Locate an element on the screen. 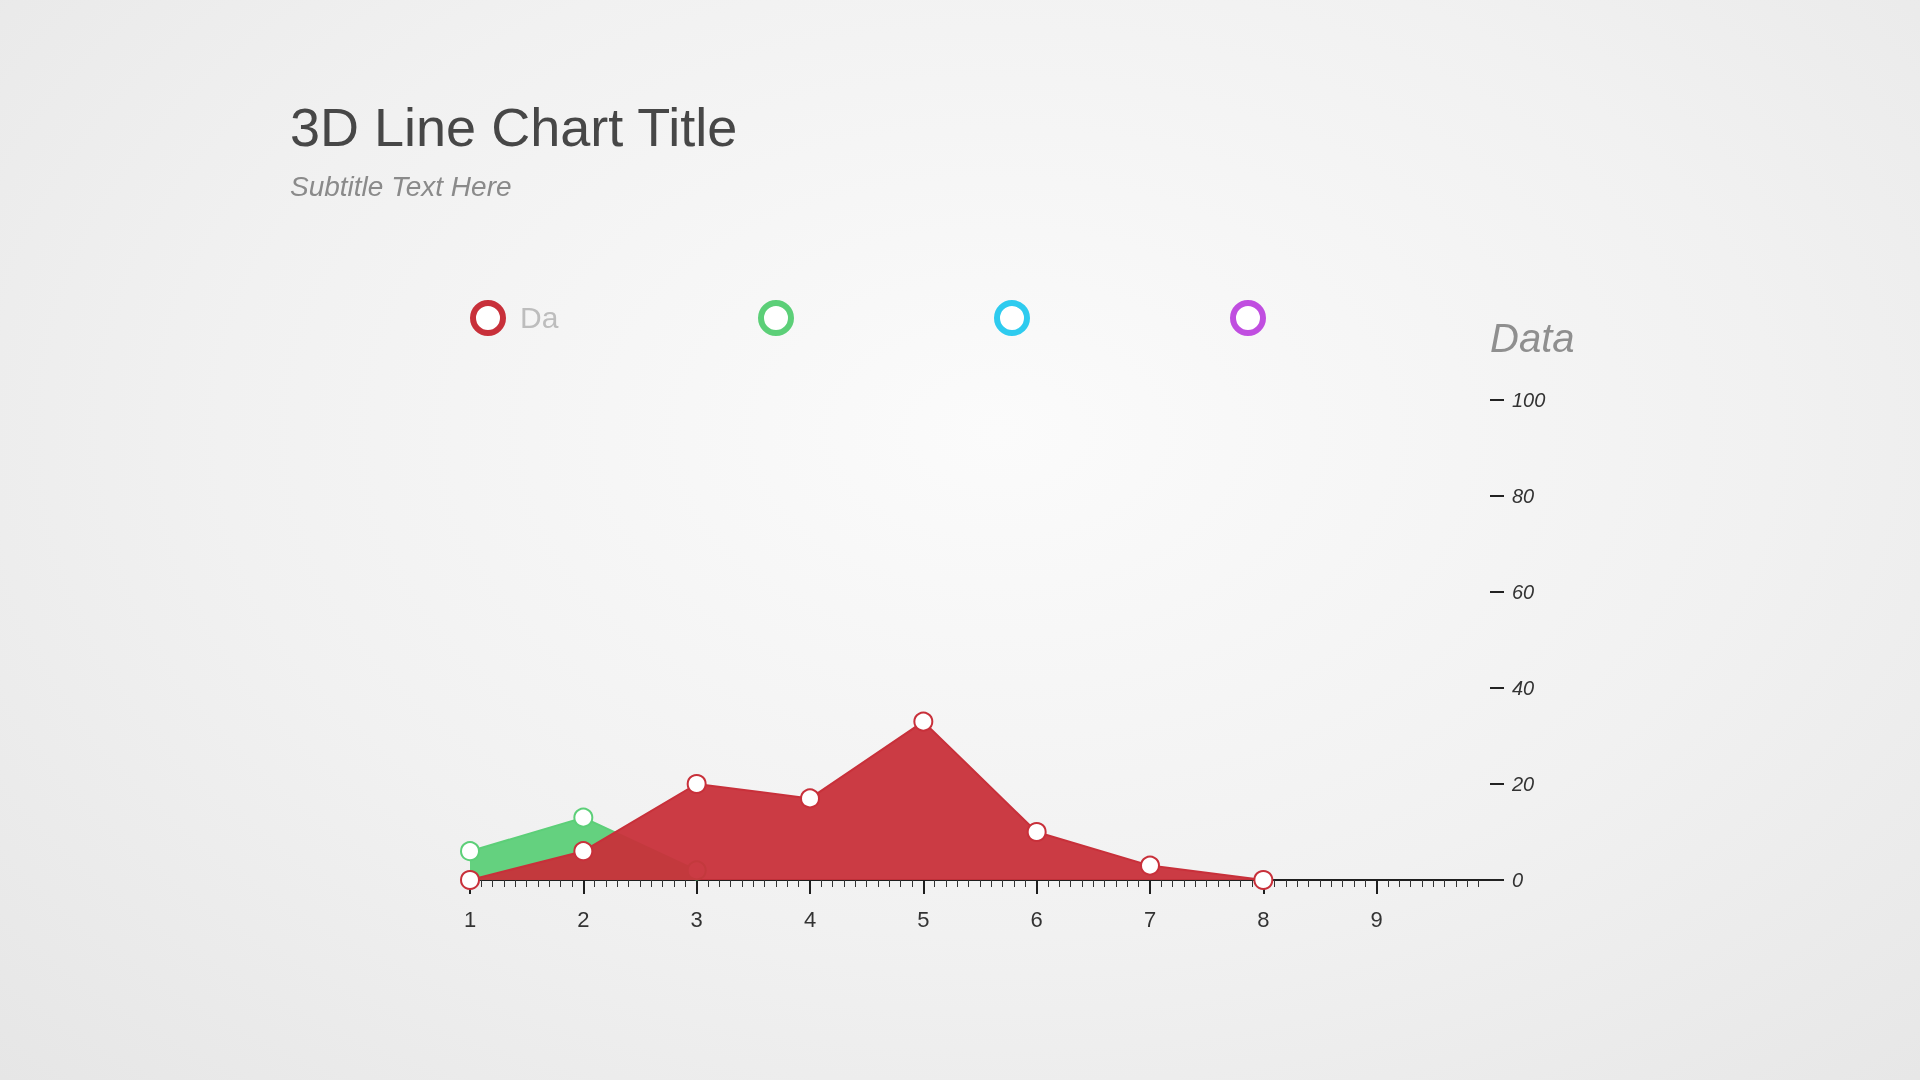 This screenshot has height=1080, width=1920. x-tick-label: 1 is located at coordinates (470, 919).